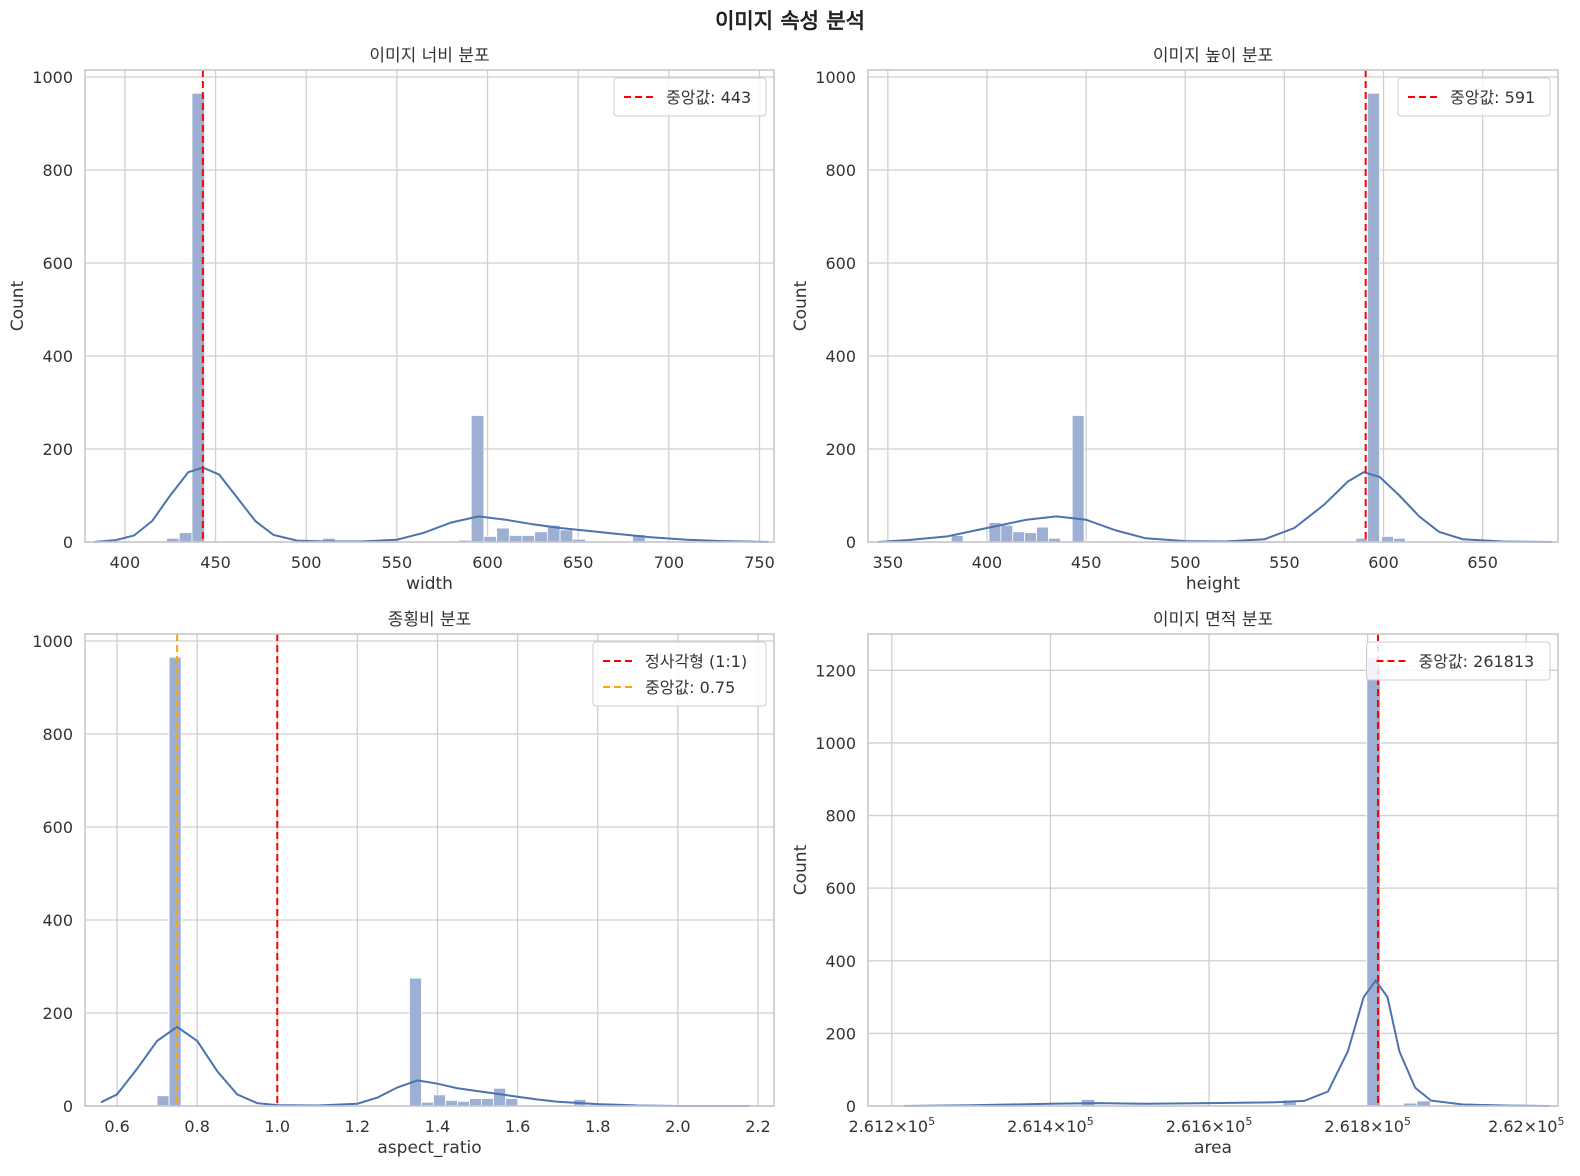 The height and width of the screenshot is (1176, 1580). I want to click on x-tick-label: 550, so click(397, 562).